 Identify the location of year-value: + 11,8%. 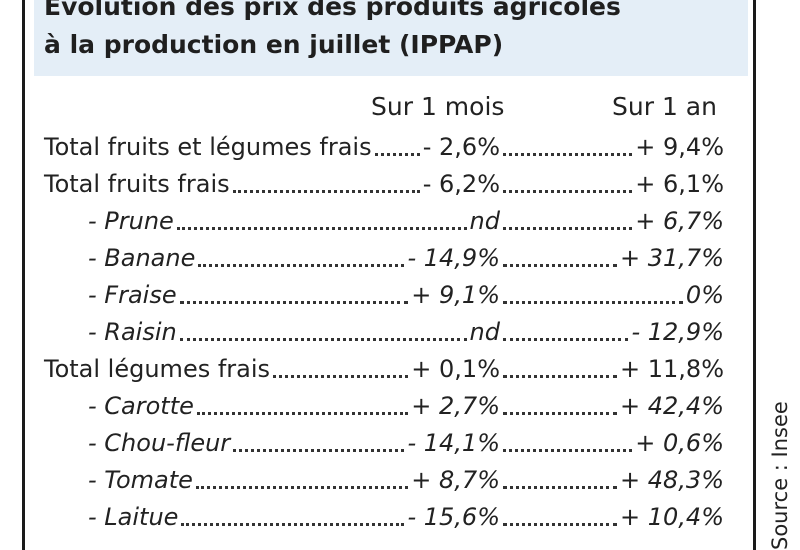
(672, 369).